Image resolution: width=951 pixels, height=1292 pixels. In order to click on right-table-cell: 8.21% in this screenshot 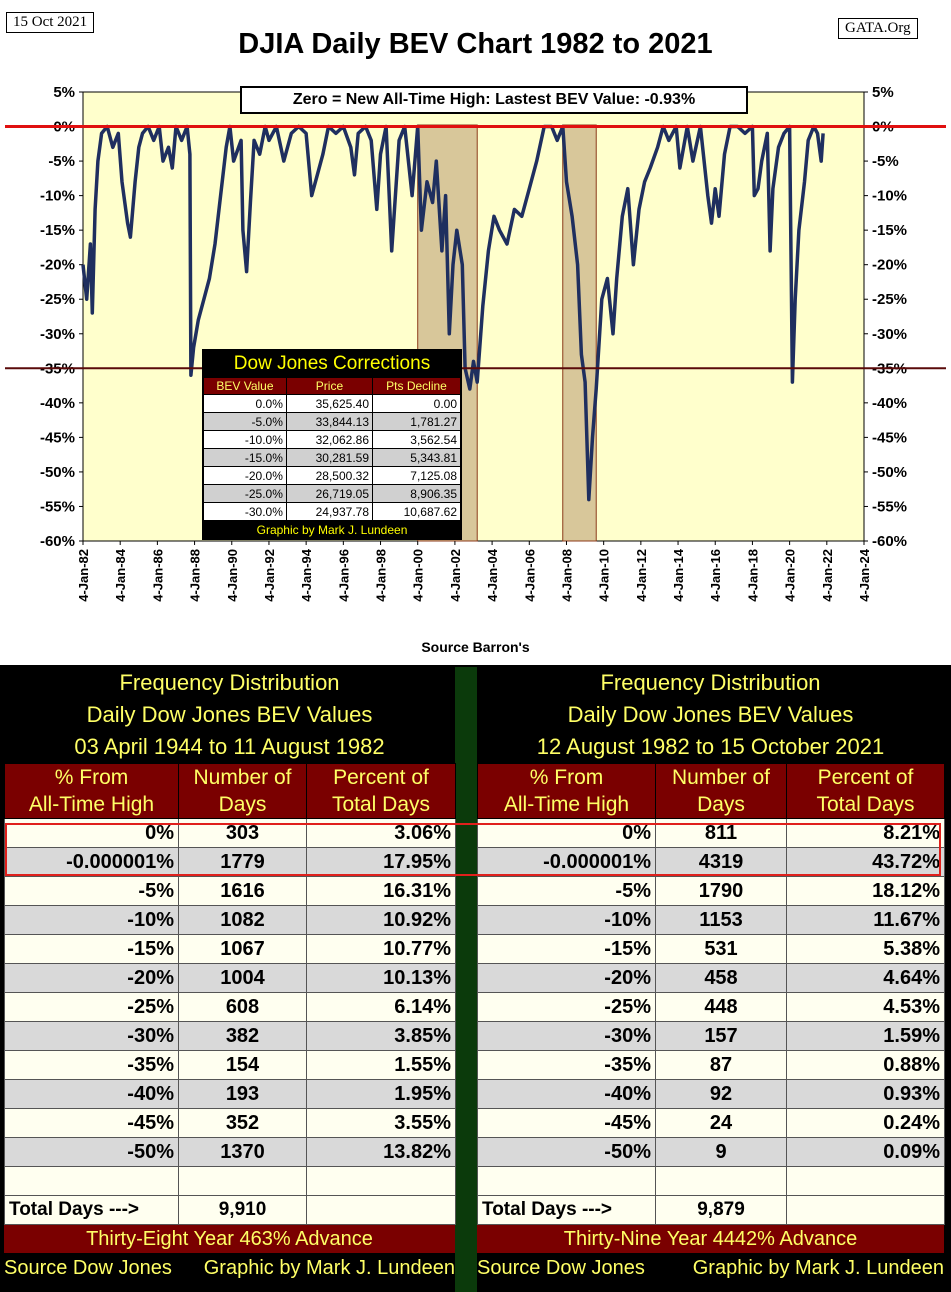, I will do `click(865, 833)`.